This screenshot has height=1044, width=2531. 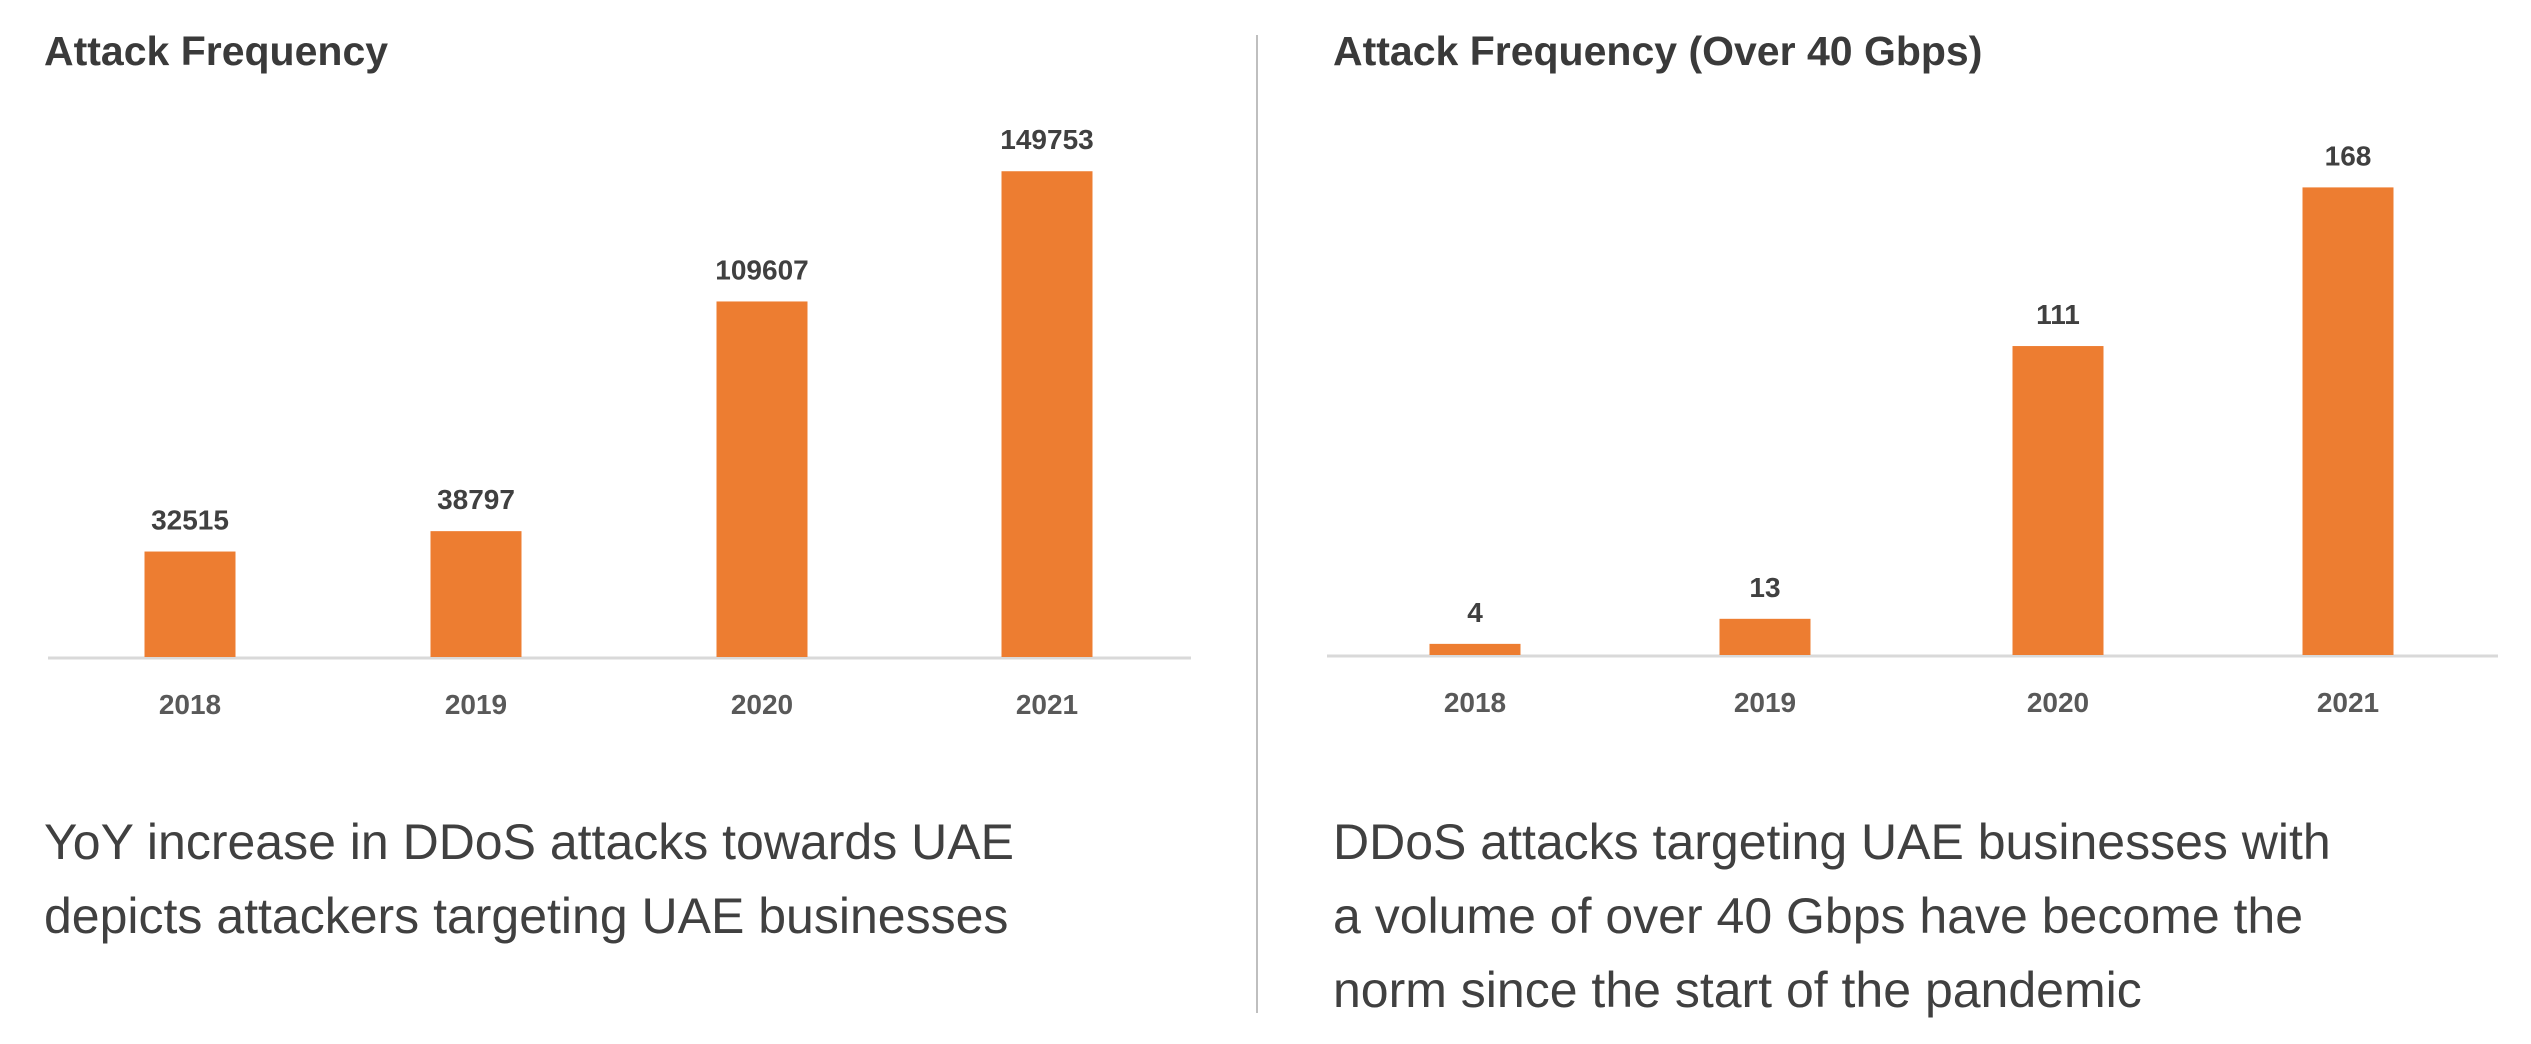 I want to click on data-label: 13, so click(x=1764, y=587).